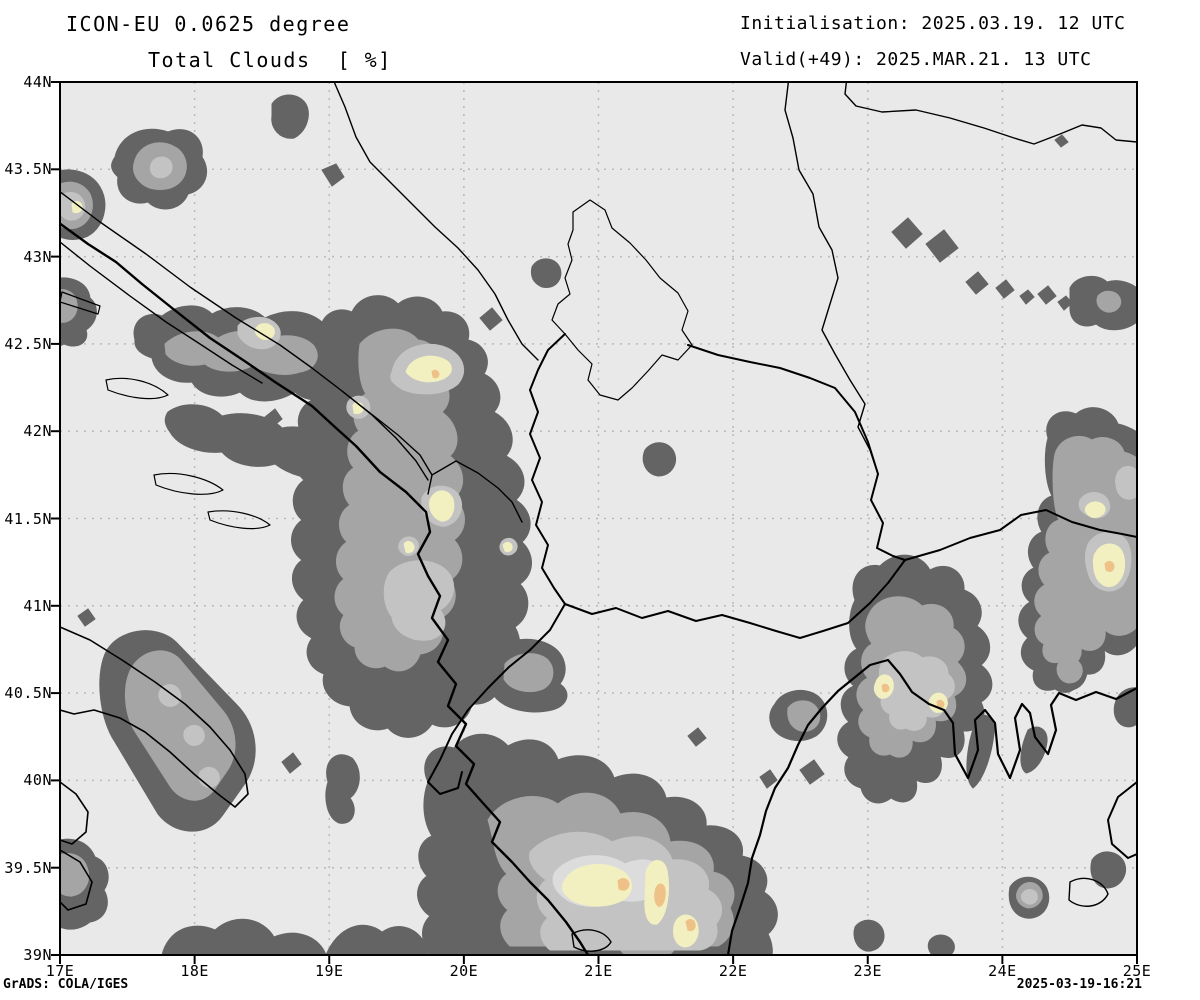 This screenshot has width=1200, height=1000. I want to click on field-title: Total Clouds [ %], so click(270, 60).